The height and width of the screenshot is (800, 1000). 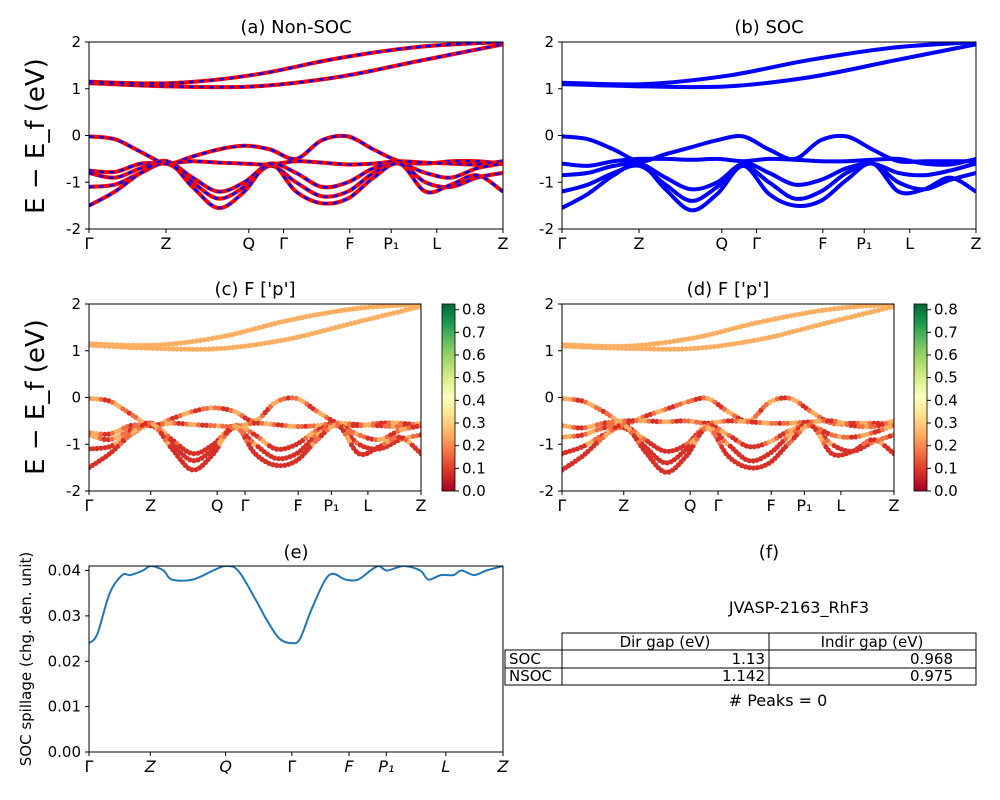 What do you see at coordinates (245, 505) in the screenshot?
I see `panel-c-kpoint-label: Γ` at bounding box center [245, 505].